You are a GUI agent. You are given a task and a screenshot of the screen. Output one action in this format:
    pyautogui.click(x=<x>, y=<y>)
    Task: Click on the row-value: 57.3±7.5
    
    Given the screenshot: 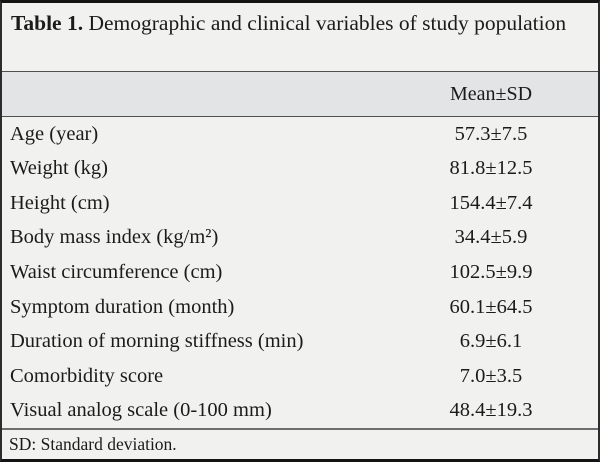 What is the action you would take?
    pyautogui.click(x=491, y=133)
    